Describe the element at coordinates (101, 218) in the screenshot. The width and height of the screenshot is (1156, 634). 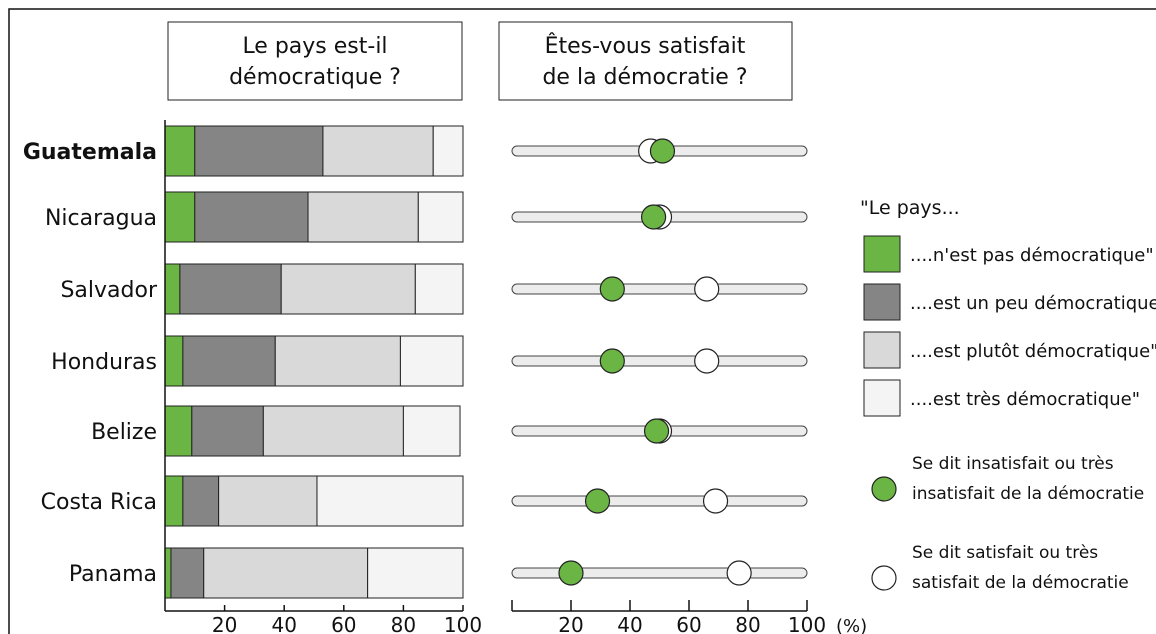
I see `country-label-nicaragua: Nicaragua` at that location.